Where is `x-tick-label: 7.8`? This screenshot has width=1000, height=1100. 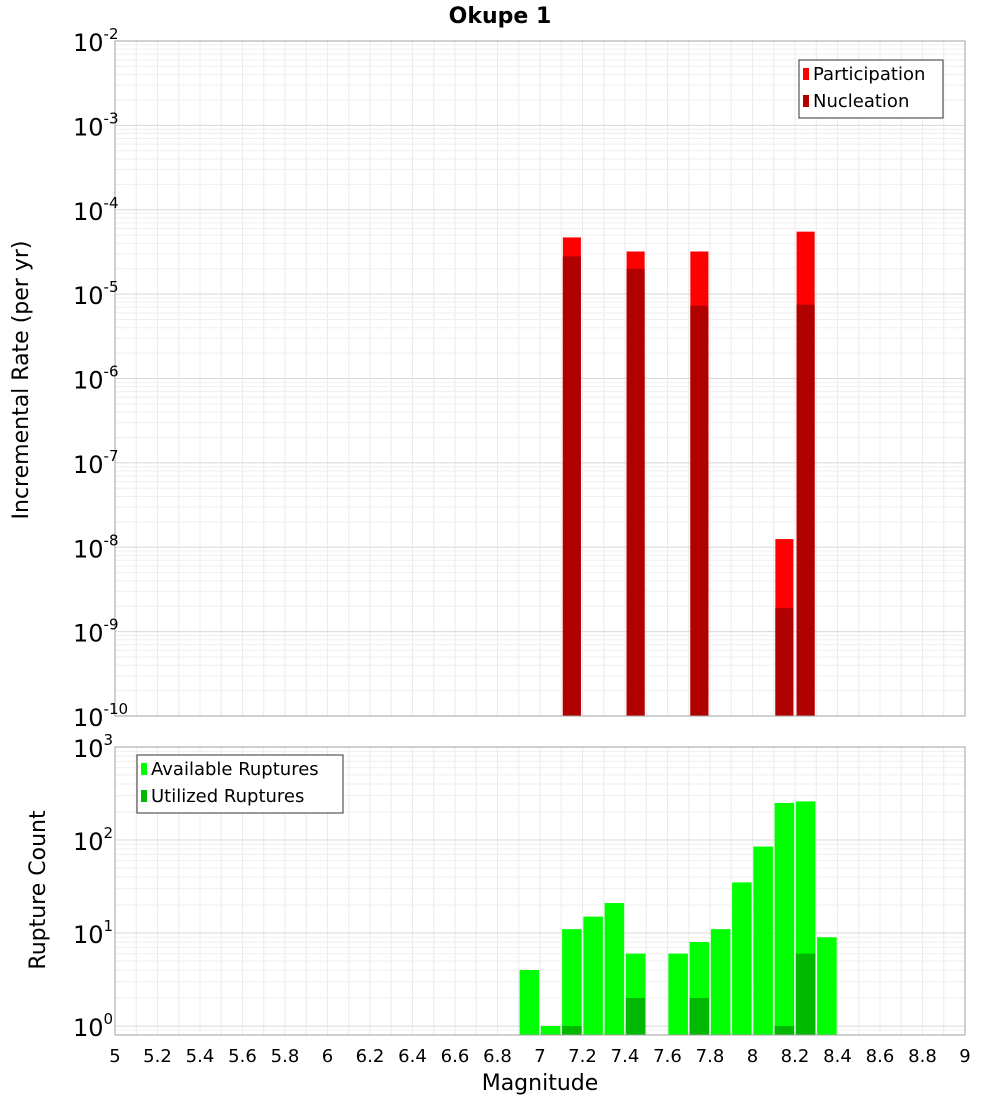 x-tick-label: 7.8 is located at coordinates (710, 1056).